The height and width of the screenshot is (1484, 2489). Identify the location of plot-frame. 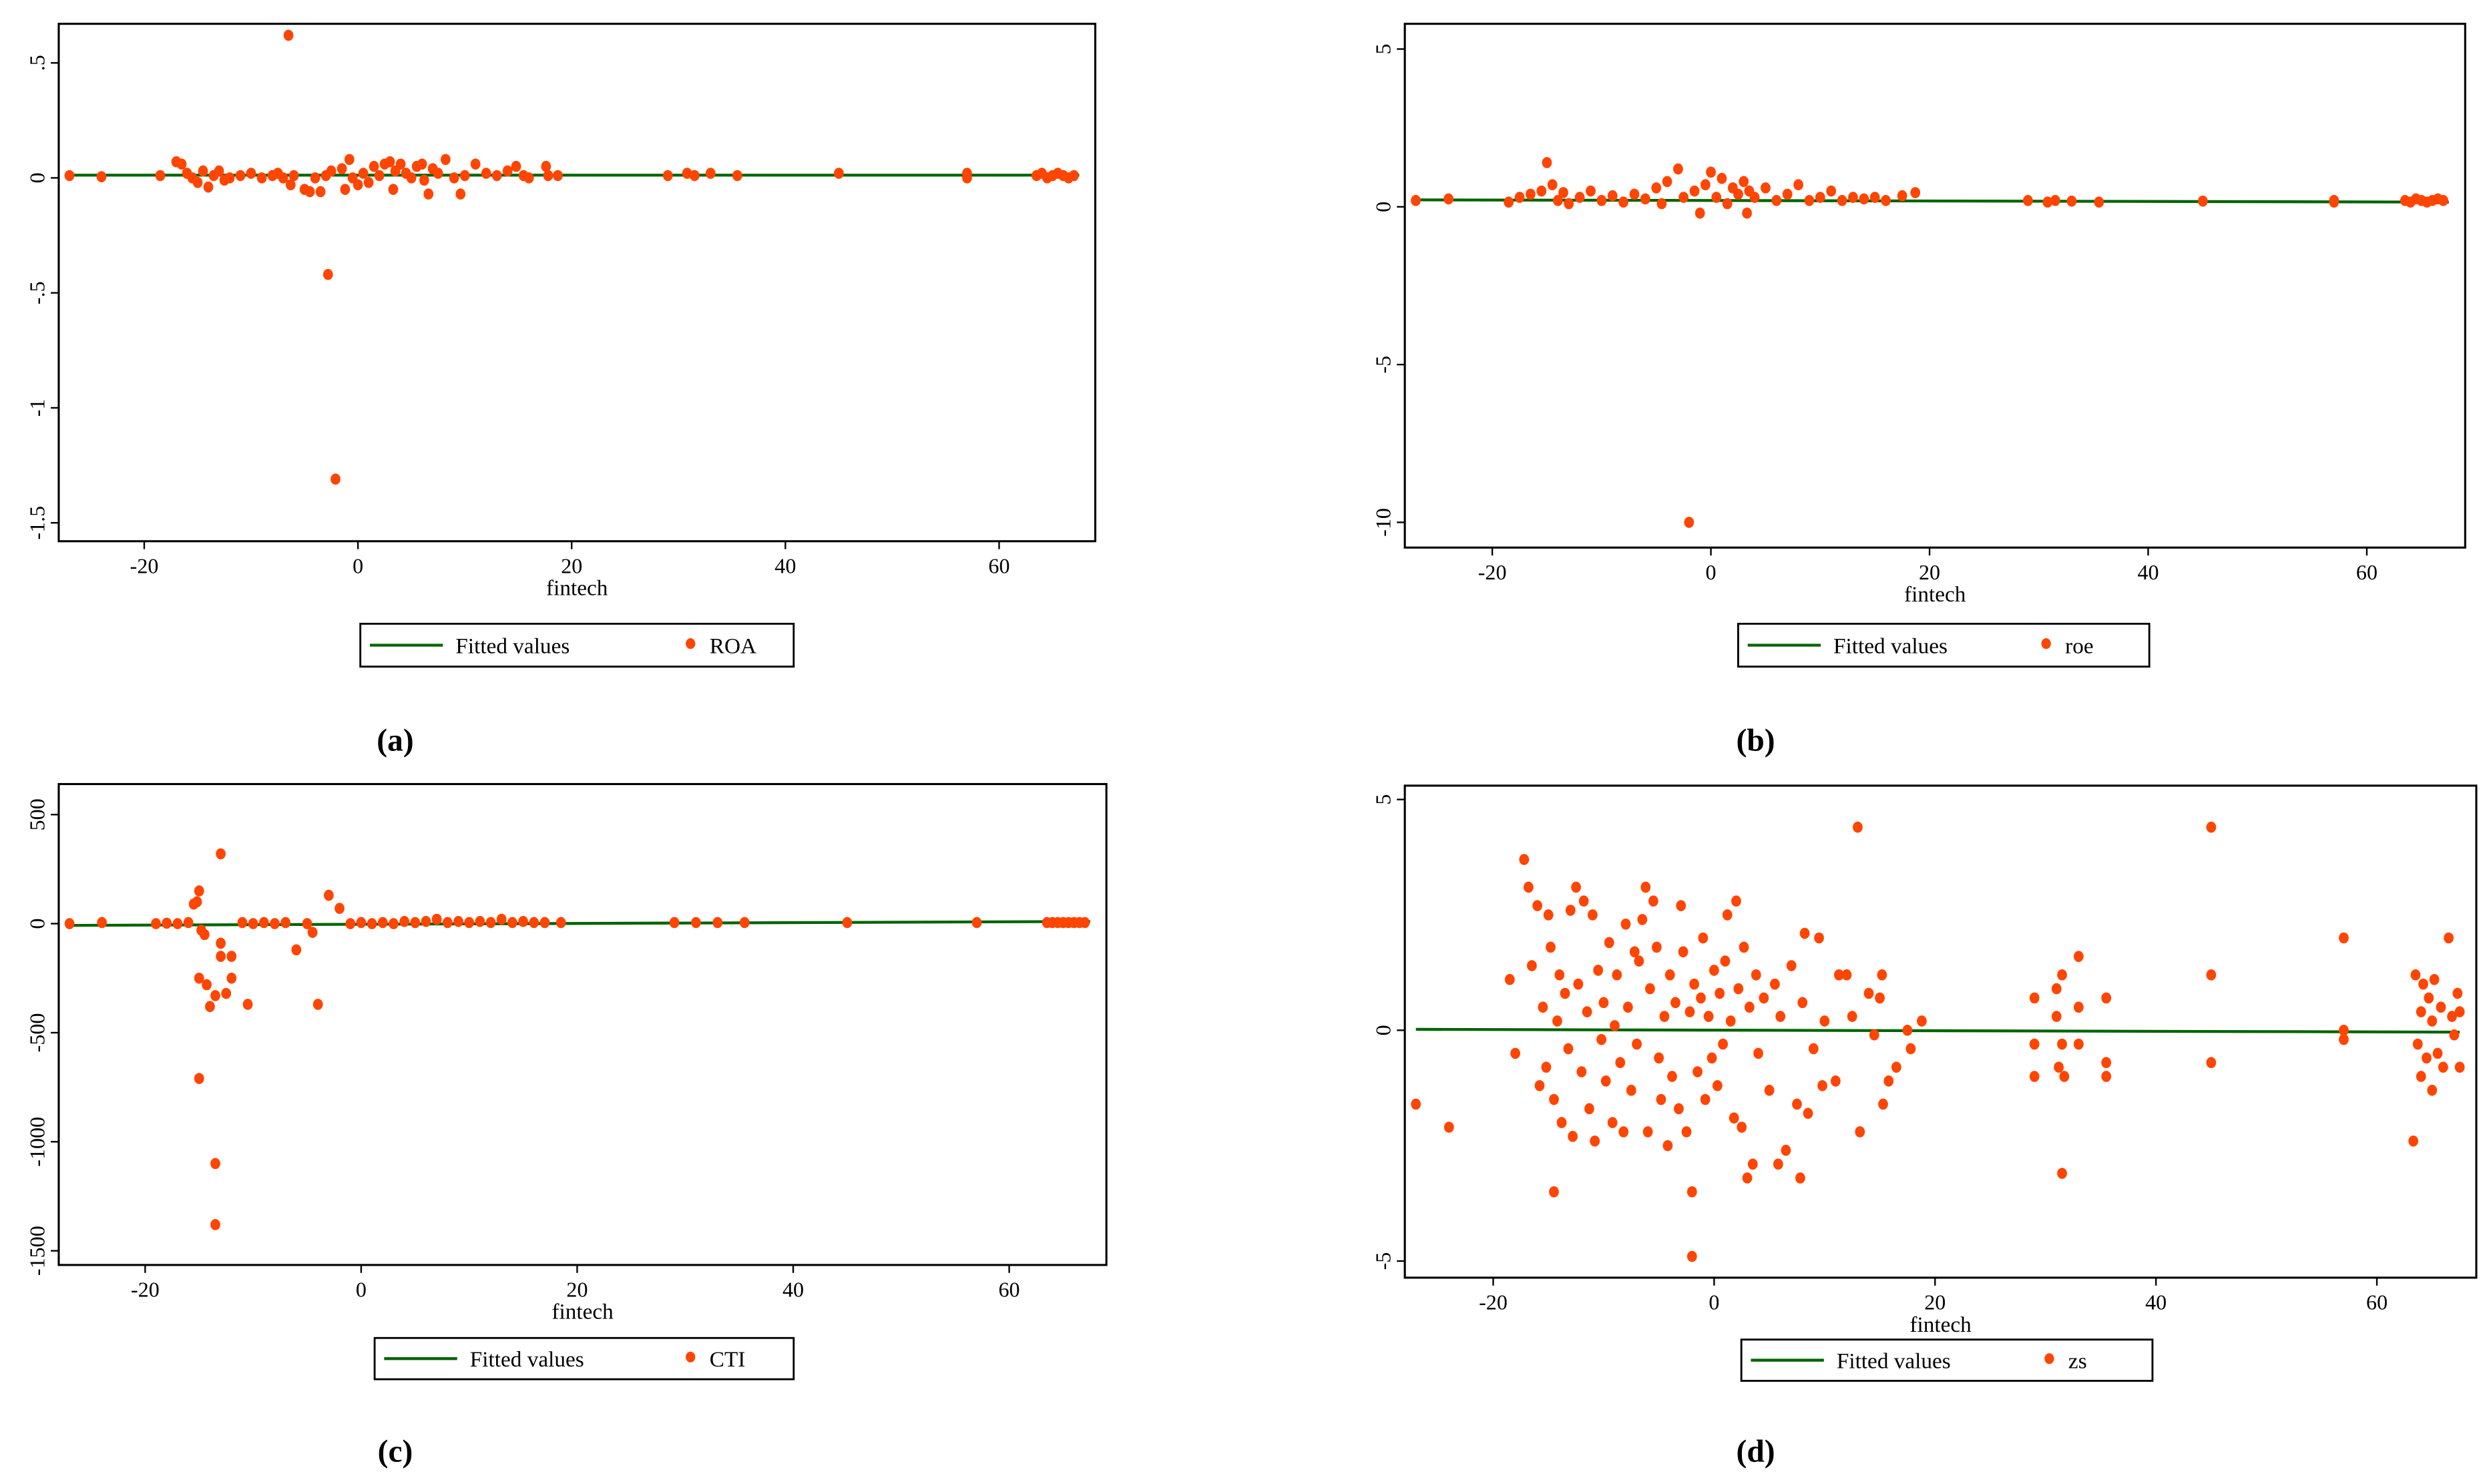
(577, 283).